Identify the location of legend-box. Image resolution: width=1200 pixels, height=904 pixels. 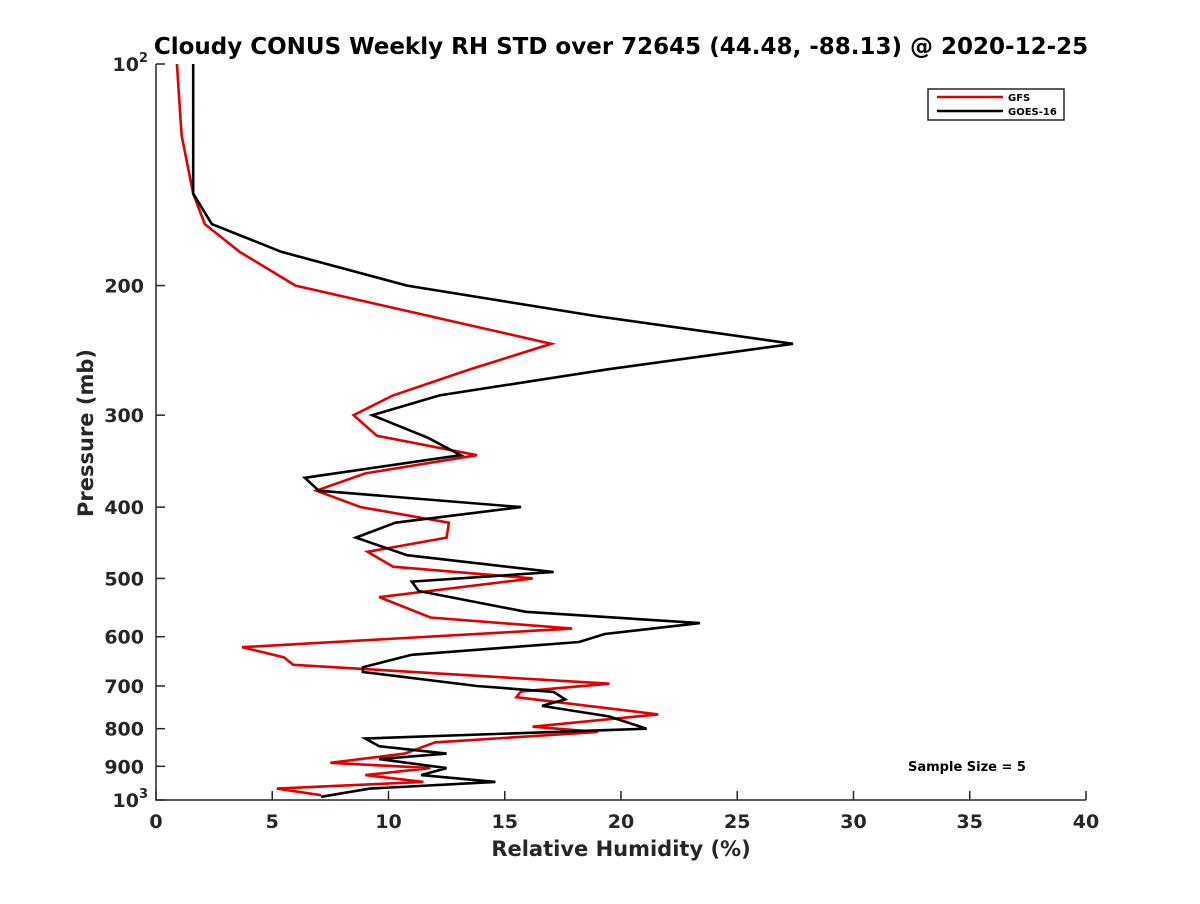
(996, 104).